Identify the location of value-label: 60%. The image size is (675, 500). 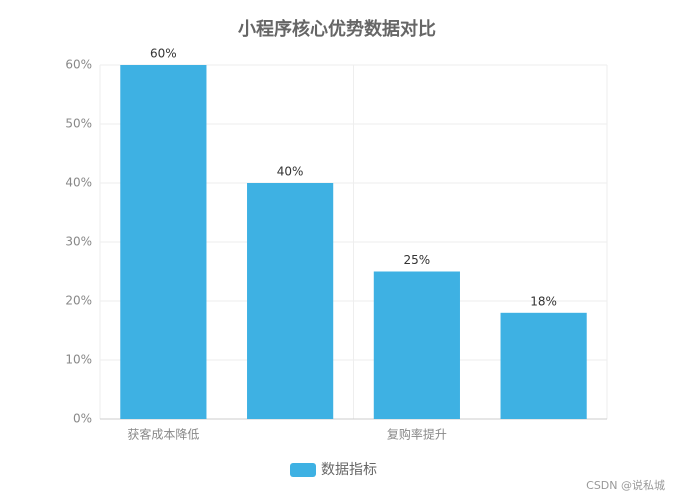
(163, 54).